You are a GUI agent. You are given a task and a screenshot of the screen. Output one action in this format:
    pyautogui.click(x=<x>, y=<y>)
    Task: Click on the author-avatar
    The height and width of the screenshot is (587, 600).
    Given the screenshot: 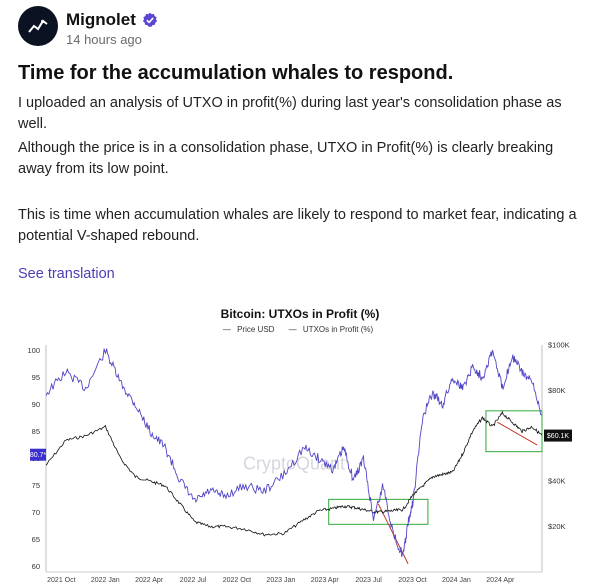 What is the action you would take?
    pyautogui.click(x=38, y=26)
    